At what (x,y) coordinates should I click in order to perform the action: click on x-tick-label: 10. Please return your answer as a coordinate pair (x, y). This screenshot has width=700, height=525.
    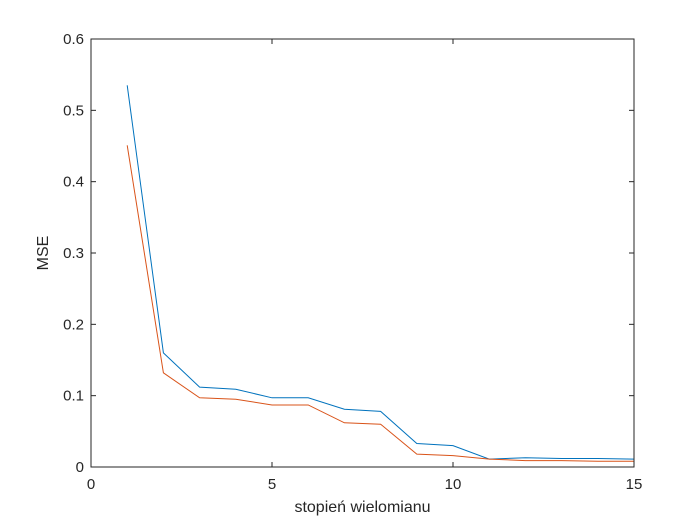
    Looking at the image, I should click on (453, 484).